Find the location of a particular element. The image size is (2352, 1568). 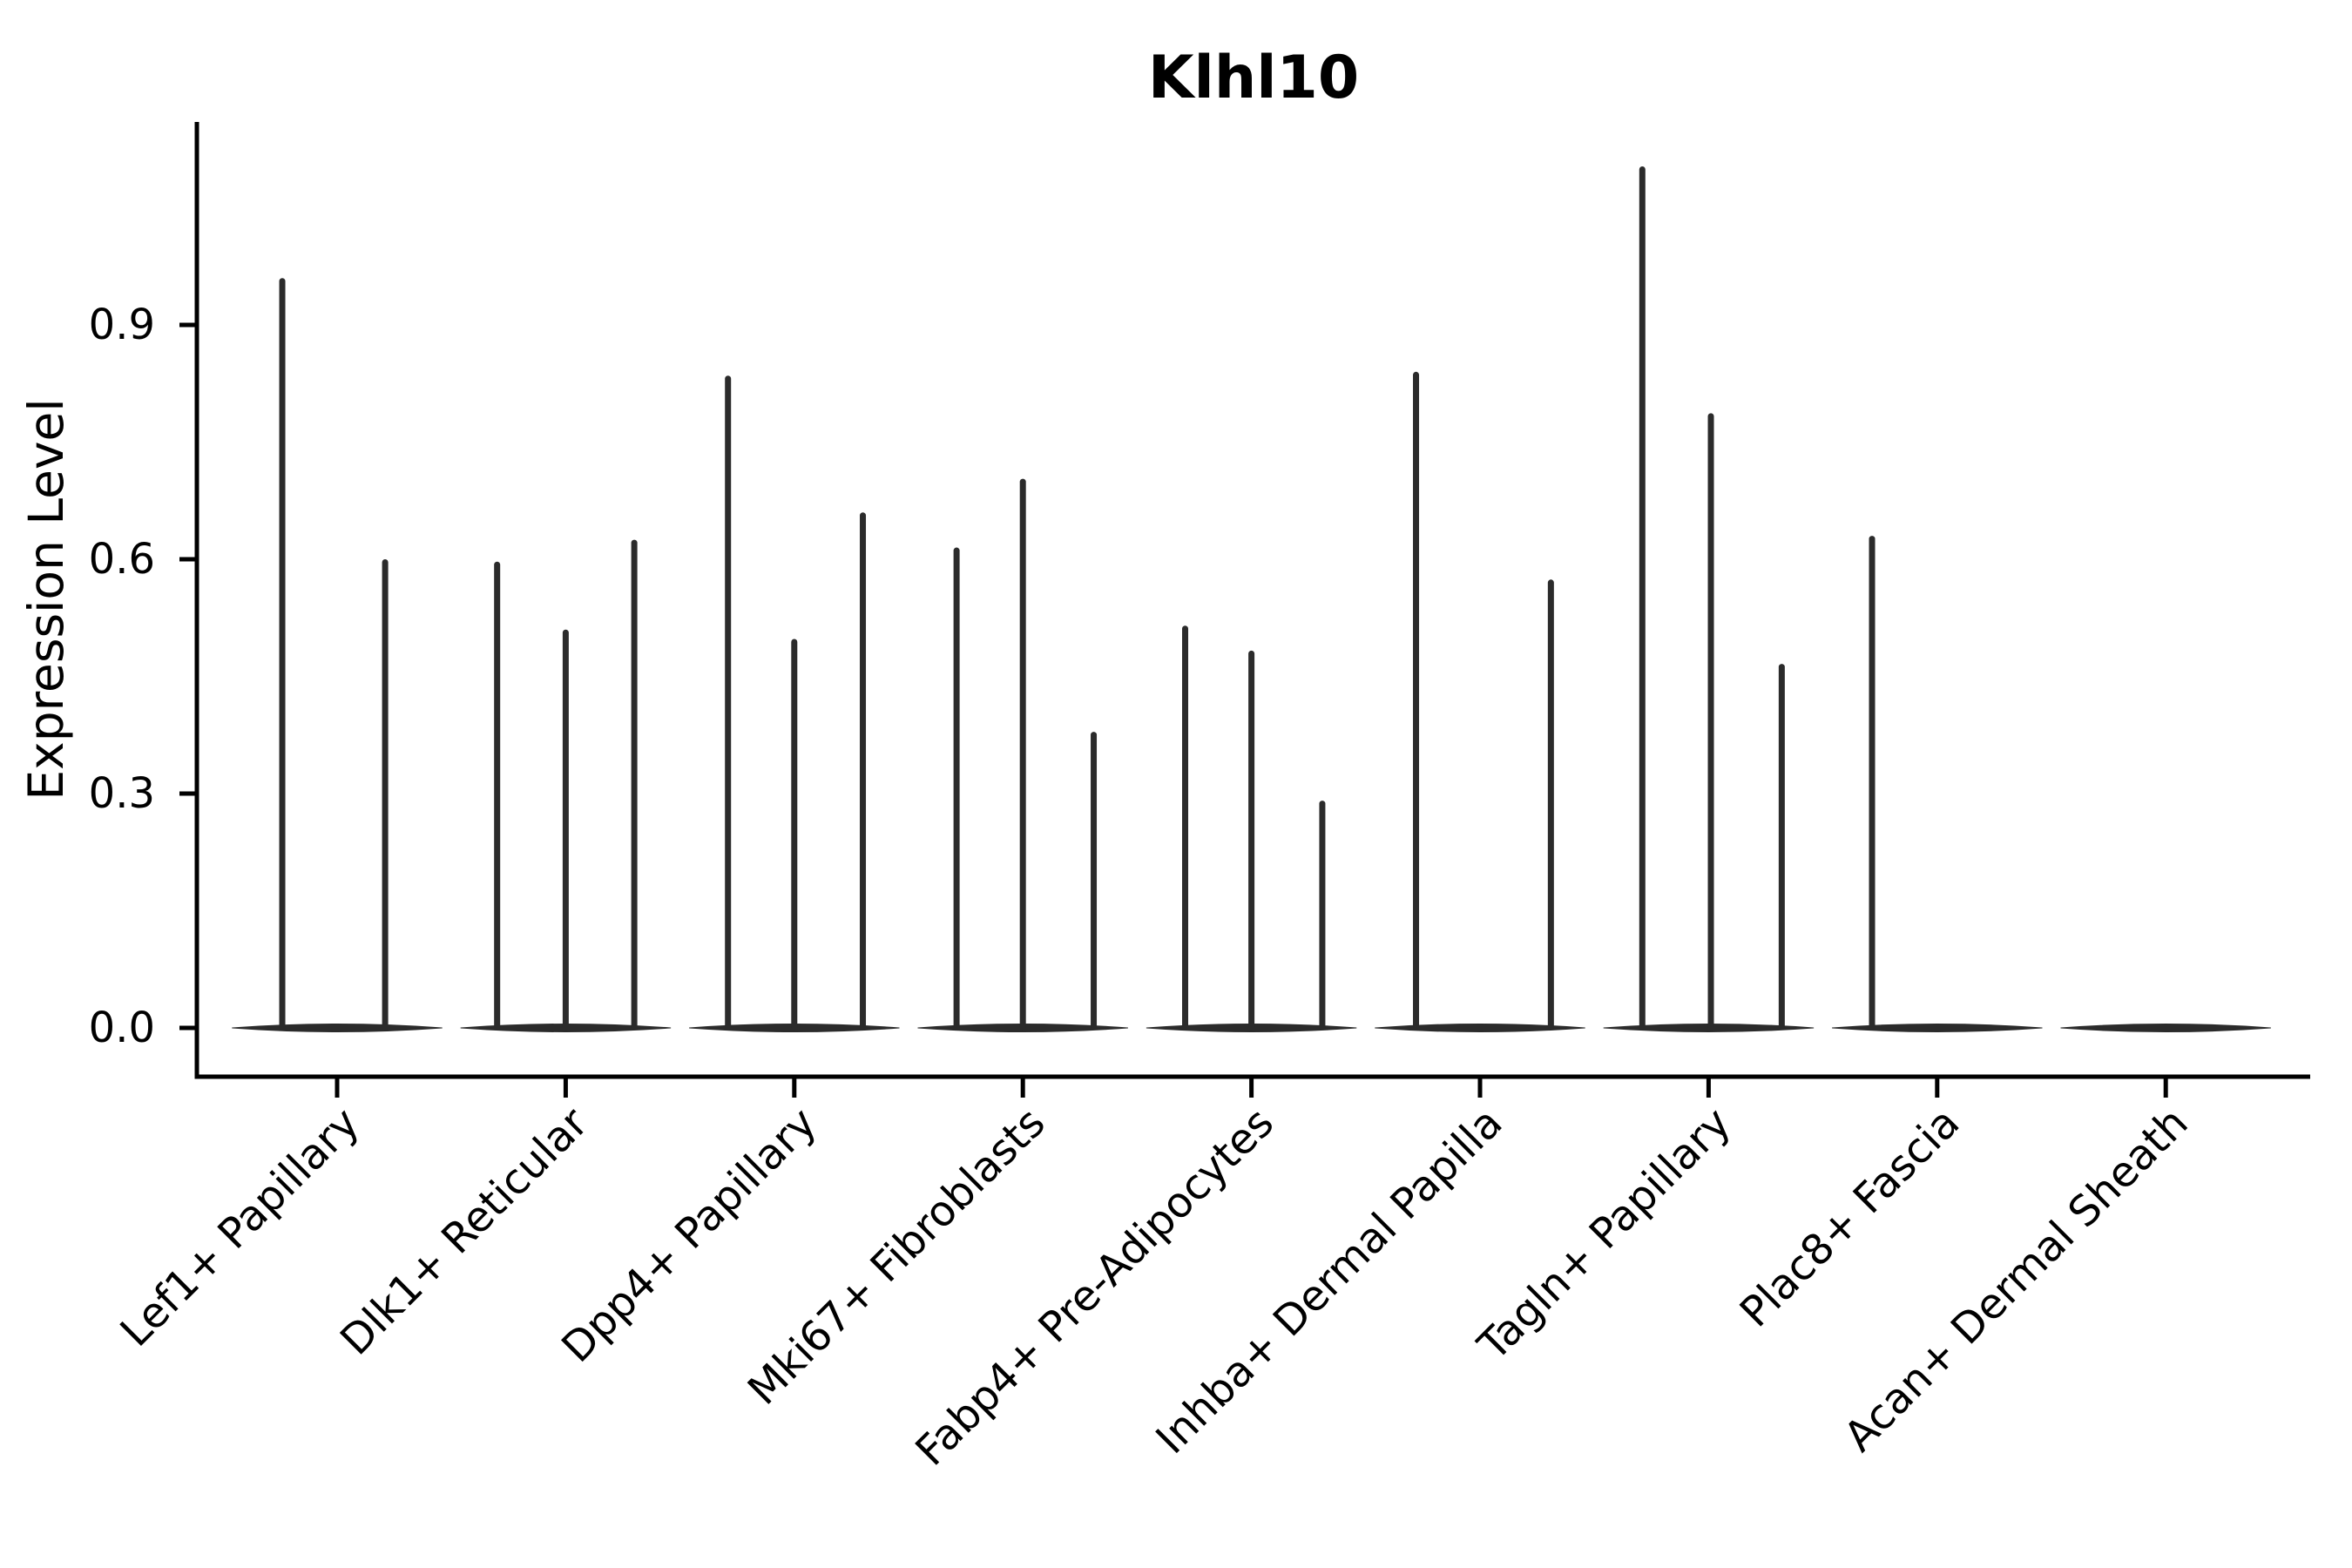

x-tick-label-tagln-papillary: Tagln+ Papillary is located at coordinates (1605, 1234).